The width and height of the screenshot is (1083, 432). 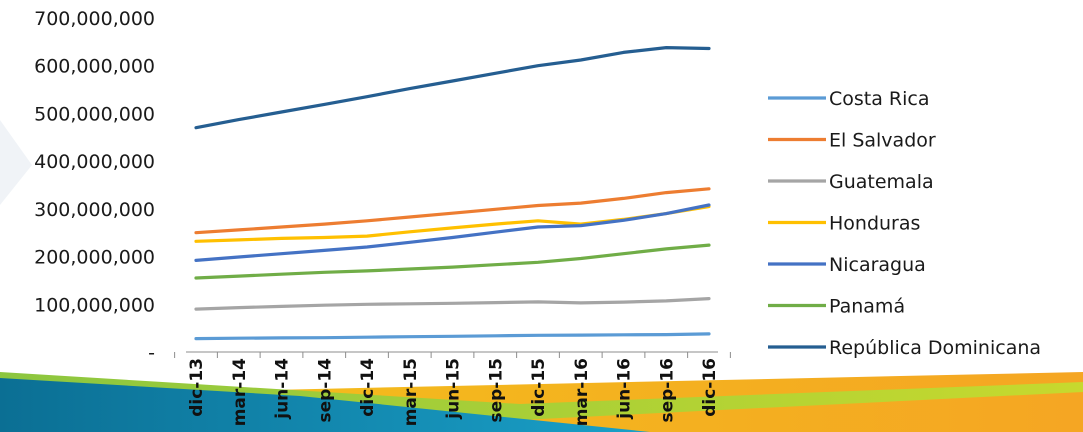 I want to click on legend-label-panama: Panamá, so click(x=867, y=307).